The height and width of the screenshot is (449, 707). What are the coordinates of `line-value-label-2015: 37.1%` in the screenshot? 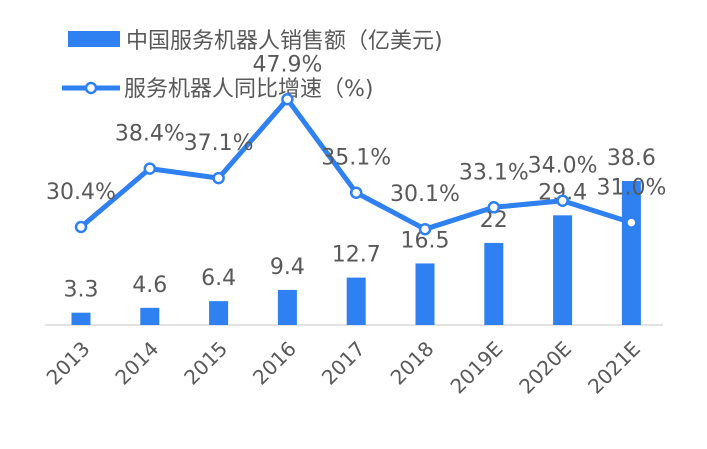 It's located at (219, 143).